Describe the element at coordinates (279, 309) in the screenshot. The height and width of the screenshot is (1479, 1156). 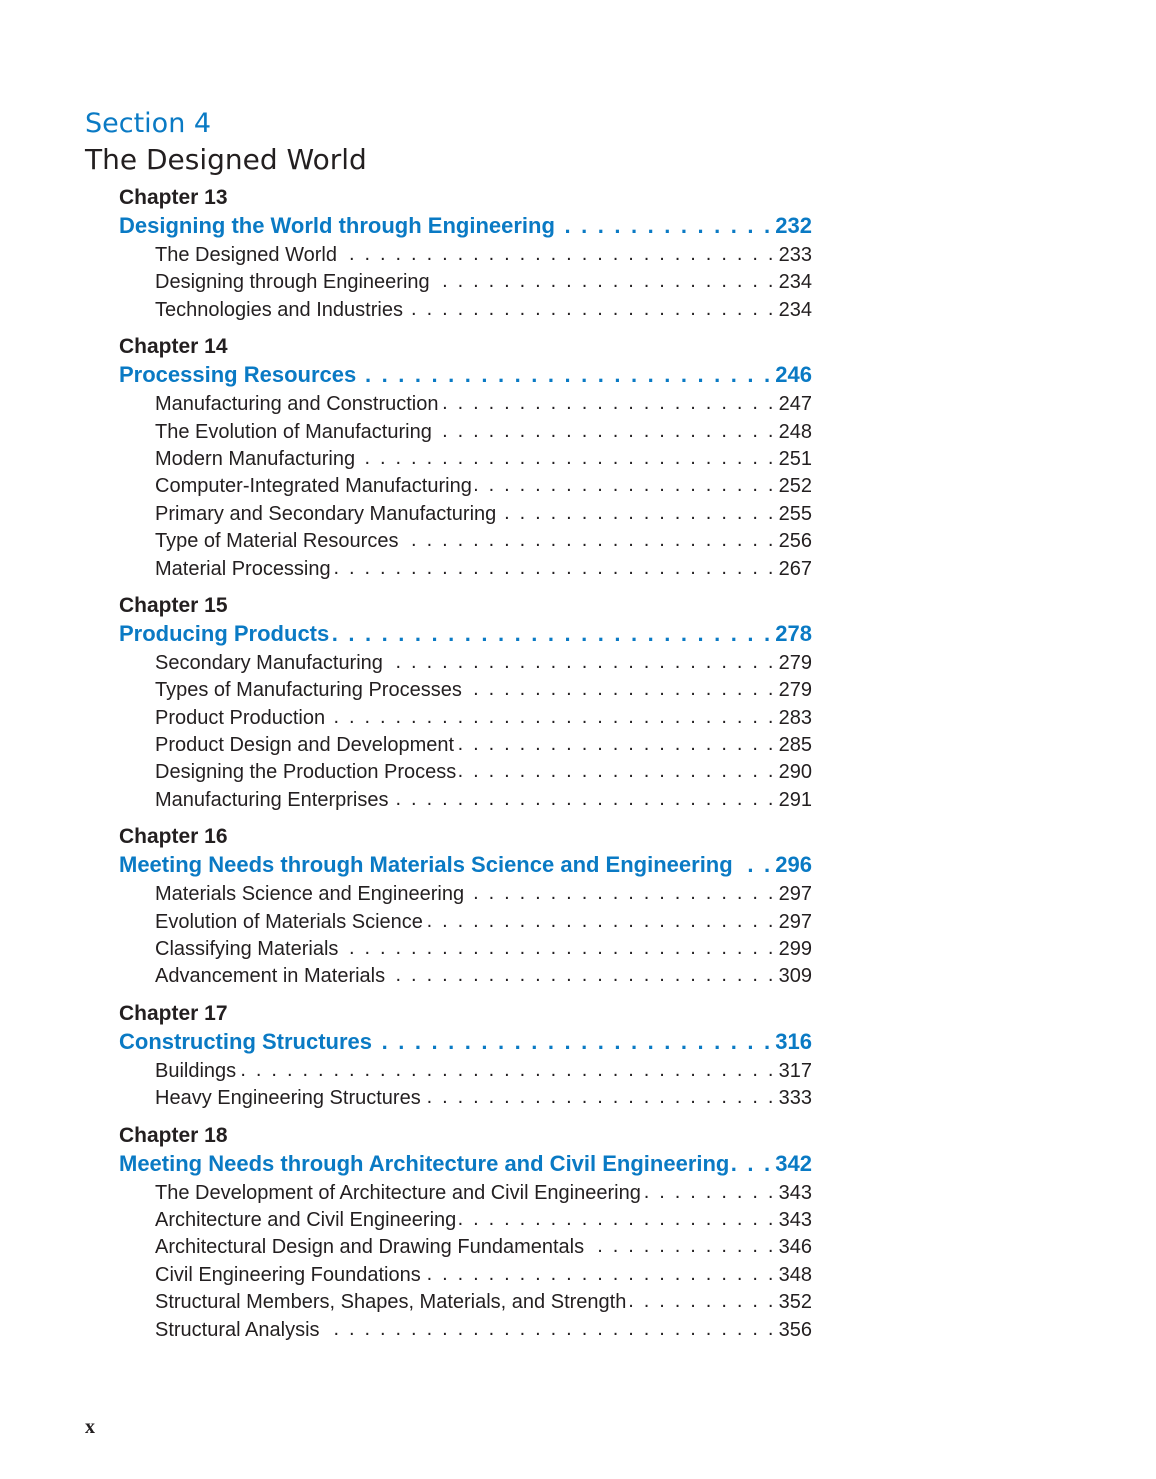
I see `entry-title: Technologies and Industries` at that location.